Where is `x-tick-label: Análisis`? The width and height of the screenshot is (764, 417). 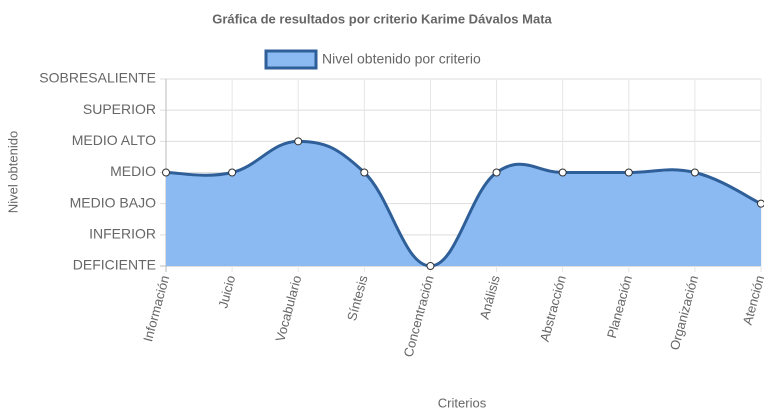
x-tick-label: Análisis is located at coordinates (490, 297).